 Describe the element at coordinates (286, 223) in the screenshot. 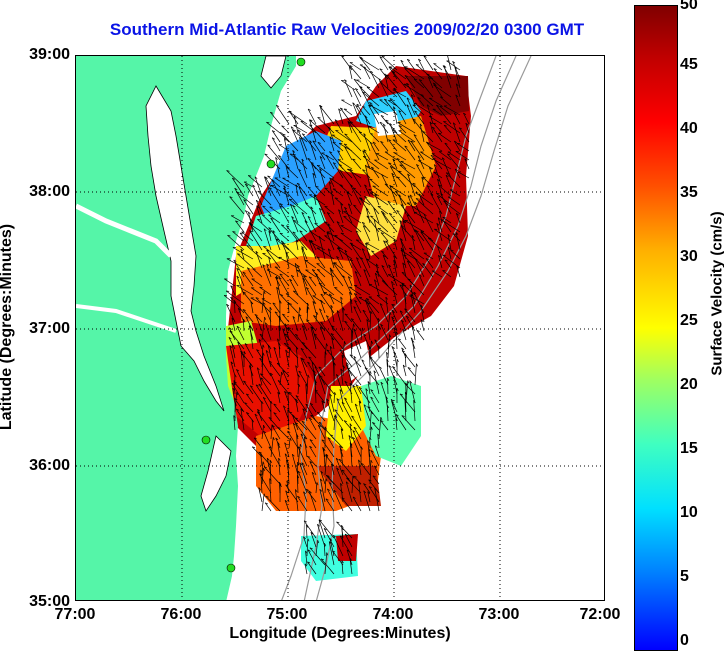

I see `velocity-patch-cyan-coast` at that location.